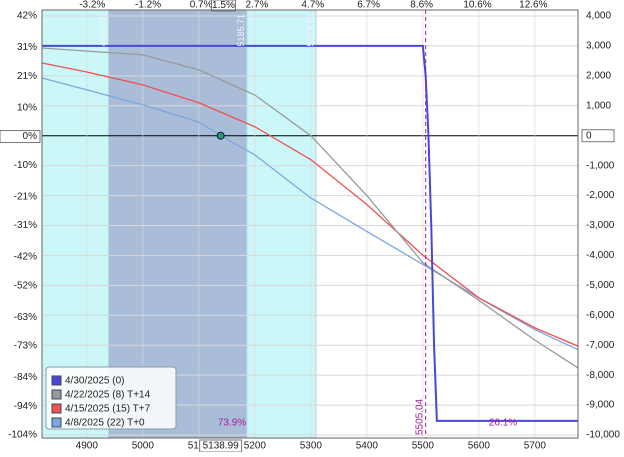 This screenshot has width=624, height=457. Describe the element at coordinates (598, 46) in the screenshot. I see `y-tick-label: 3,000` at that location.